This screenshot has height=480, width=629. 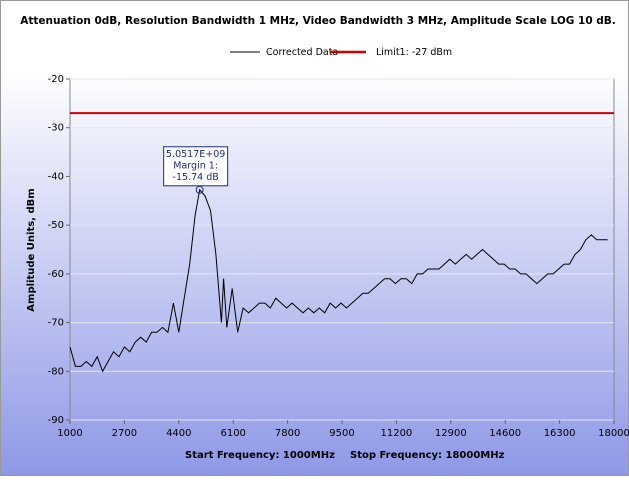 What do you see at coordinates (613, 433) in the screenshot?
I see `x-tick-label: 18000` at bounding box center [613, 433].